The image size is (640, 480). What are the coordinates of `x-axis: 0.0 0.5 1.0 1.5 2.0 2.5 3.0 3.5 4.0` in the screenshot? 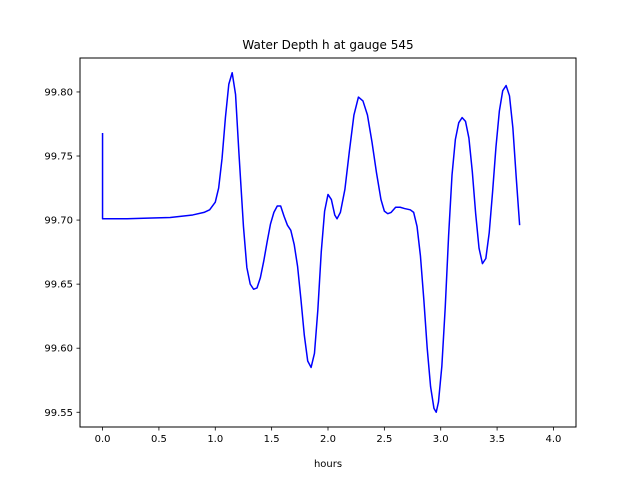 It's located at (328, 436).